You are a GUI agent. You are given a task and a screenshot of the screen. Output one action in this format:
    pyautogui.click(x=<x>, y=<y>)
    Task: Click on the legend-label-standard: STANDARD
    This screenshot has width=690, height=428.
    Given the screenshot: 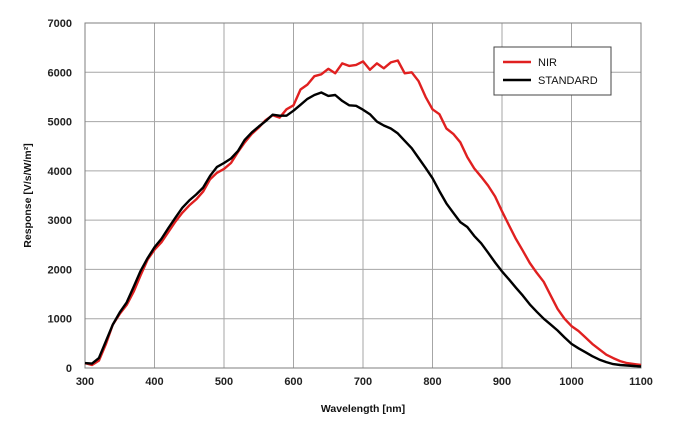 What is the action you would take?
    pyautogui.click(x=568, y=81)
    